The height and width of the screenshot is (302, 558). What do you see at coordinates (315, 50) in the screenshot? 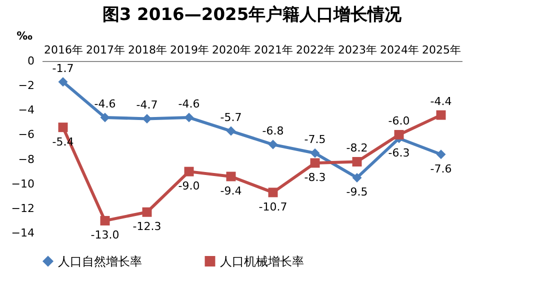
I see `x-tick-label: 2022年` at bounding box center [315, 50].